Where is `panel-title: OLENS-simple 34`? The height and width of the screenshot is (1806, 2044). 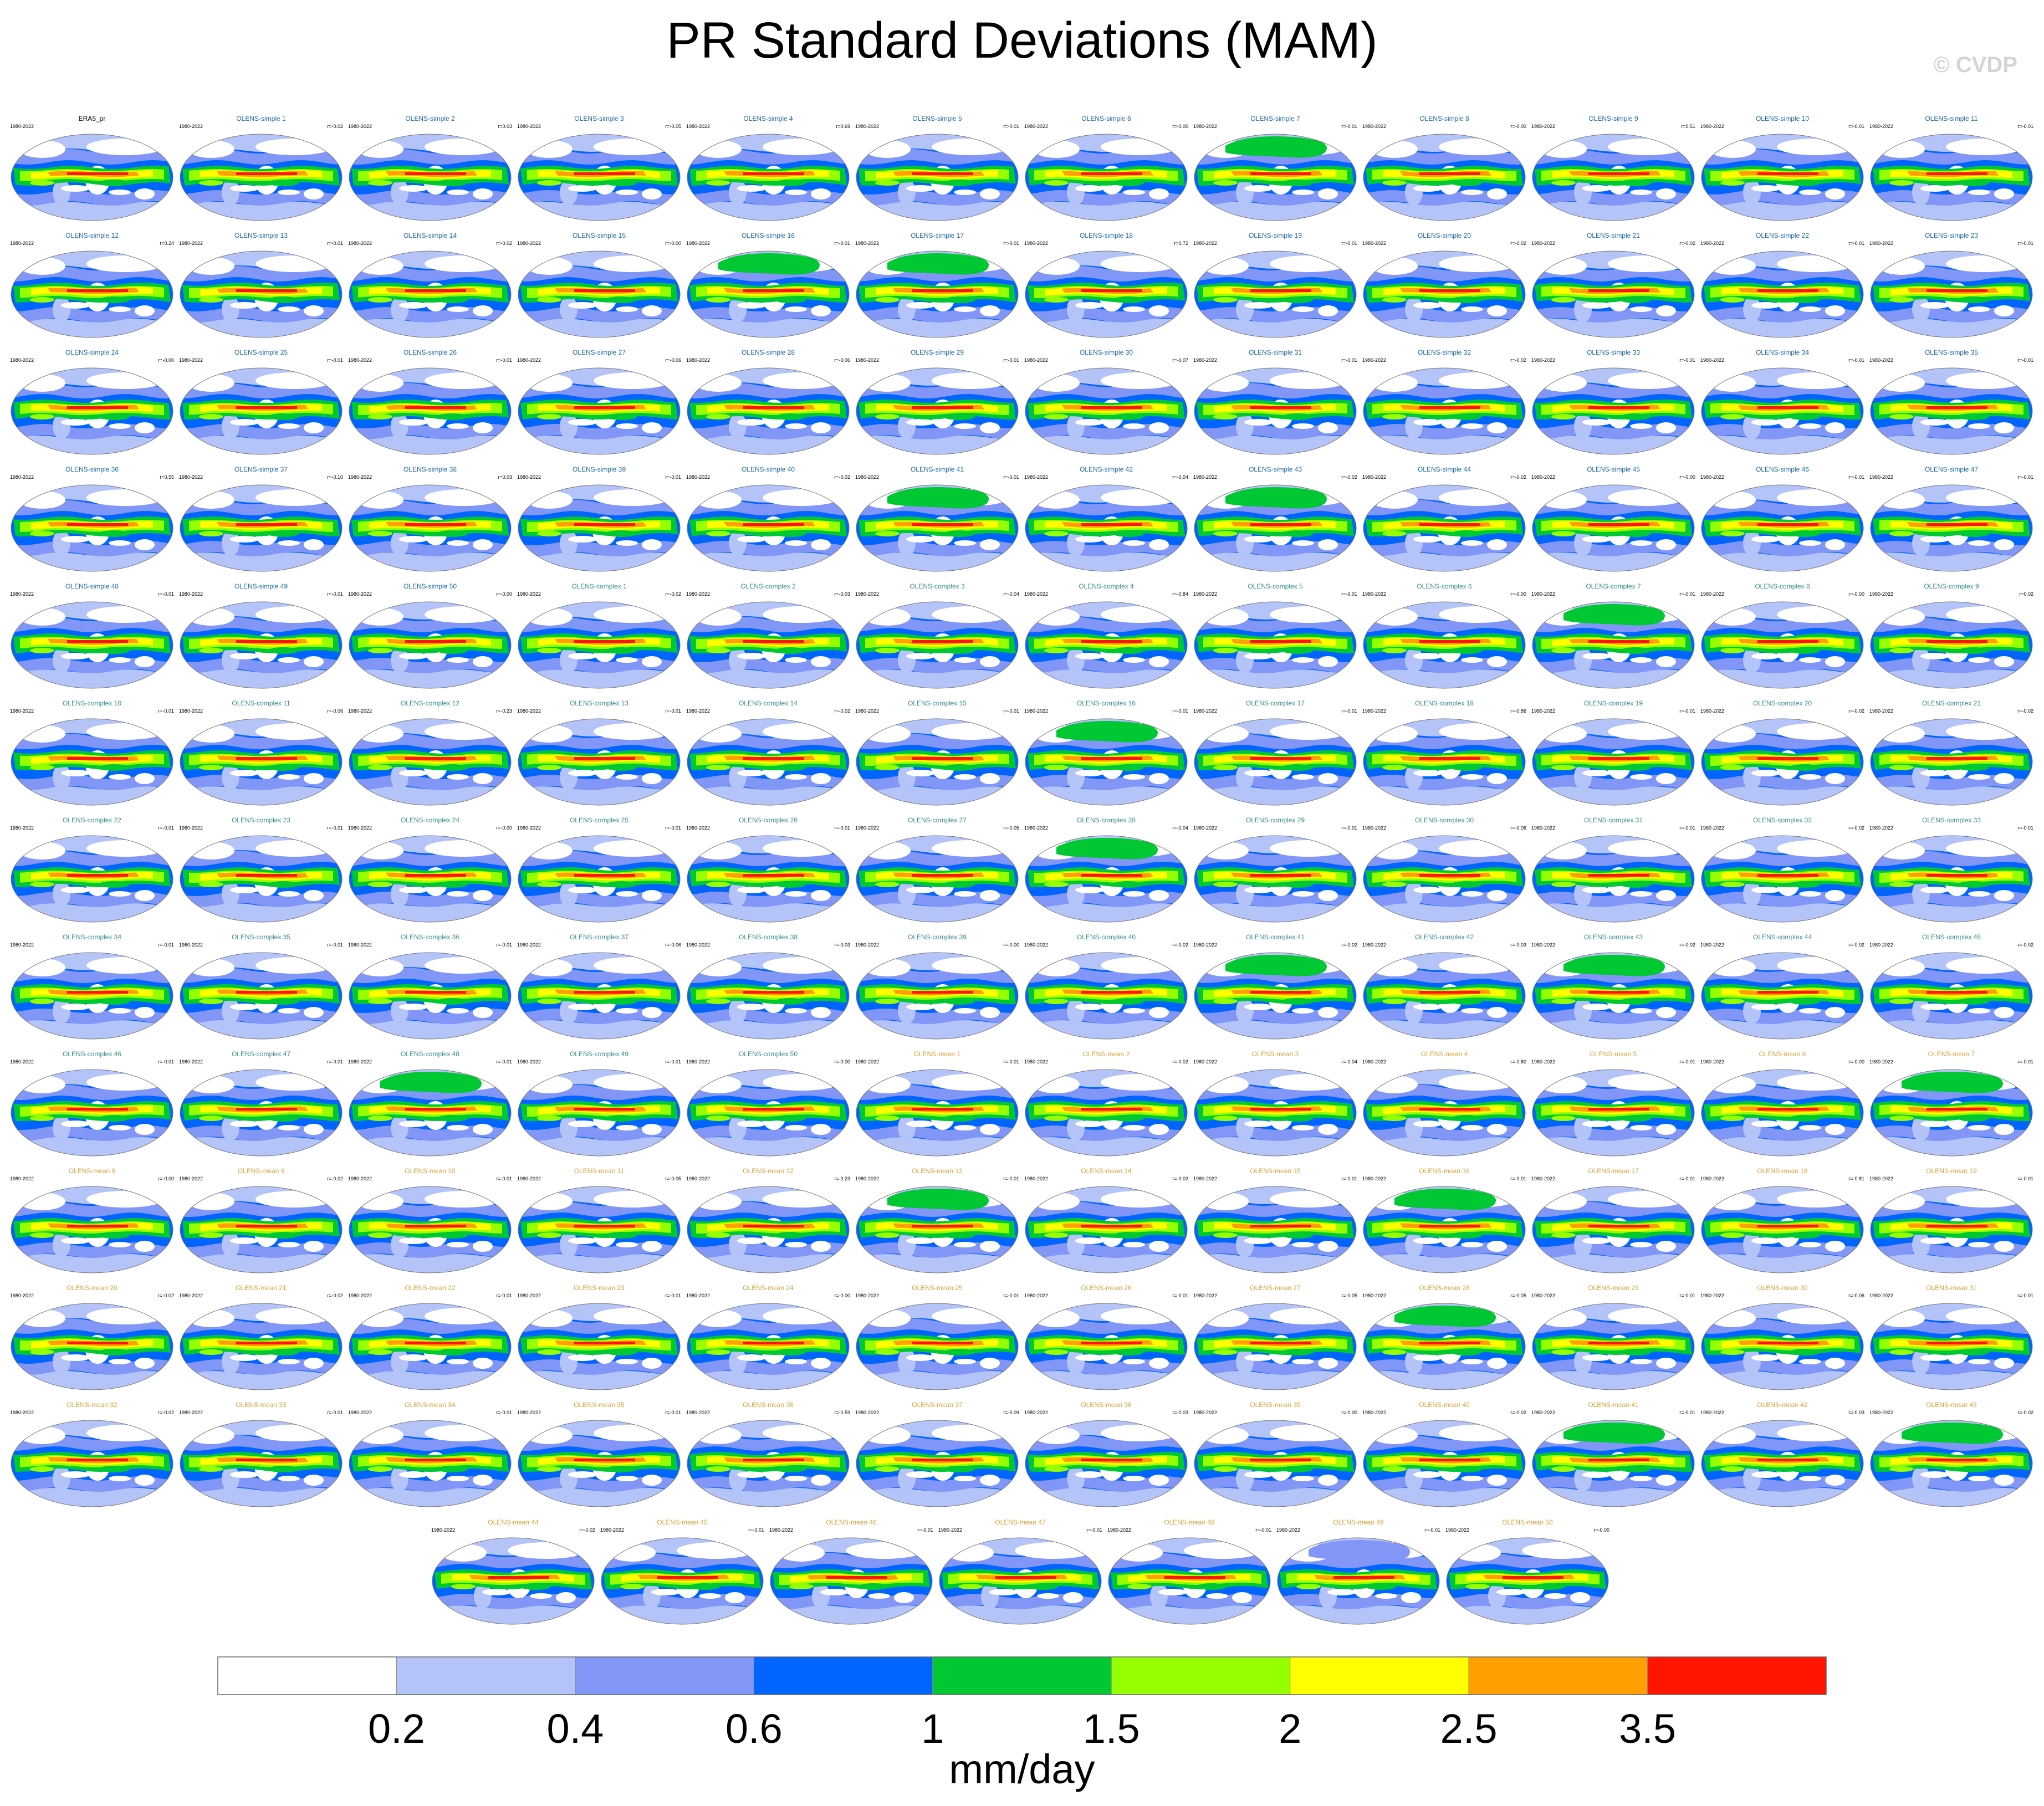
panel-title: OLENS-simple 34 is located at coordinates (1783, 352).